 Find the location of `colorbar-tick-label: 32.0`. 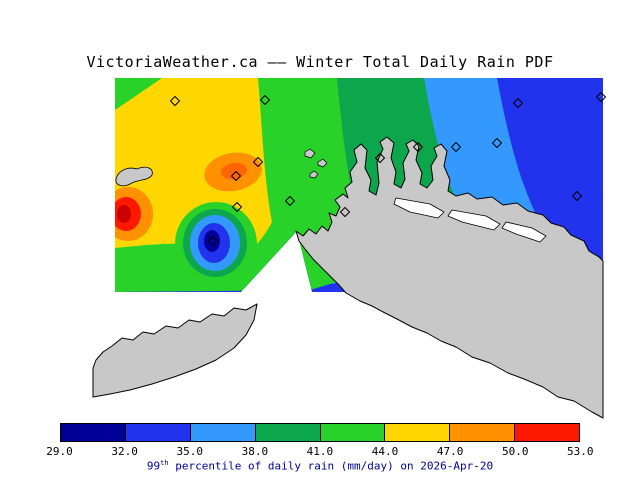

colorbar-tick-label: 32.0 is located at coordinates (124, 451).